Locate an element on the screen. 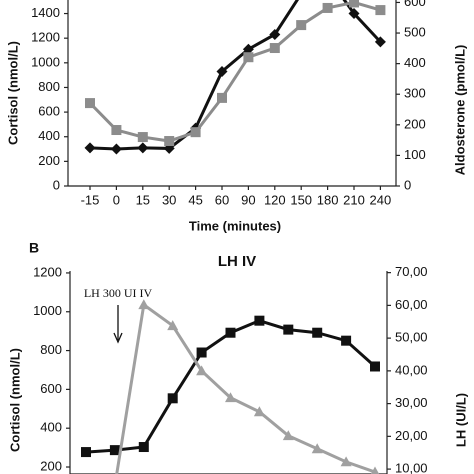  y2-tick-label: 50,00 is located at coordinates (411, 337).